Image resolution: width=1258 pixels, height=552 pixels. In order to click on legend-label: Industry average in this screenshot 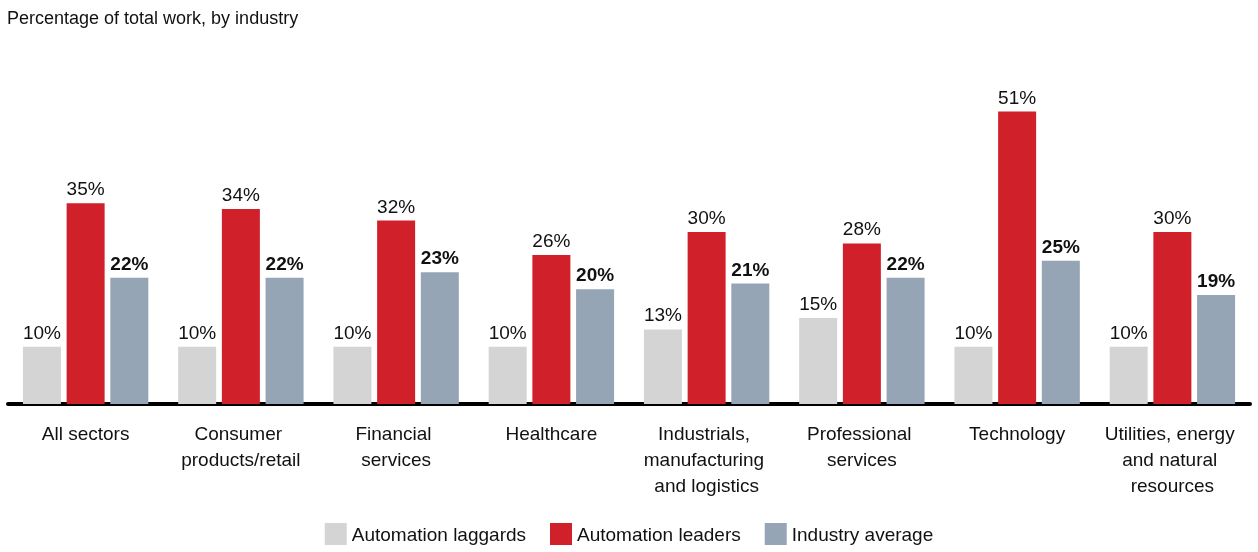, I will do `click(862, 534)`.